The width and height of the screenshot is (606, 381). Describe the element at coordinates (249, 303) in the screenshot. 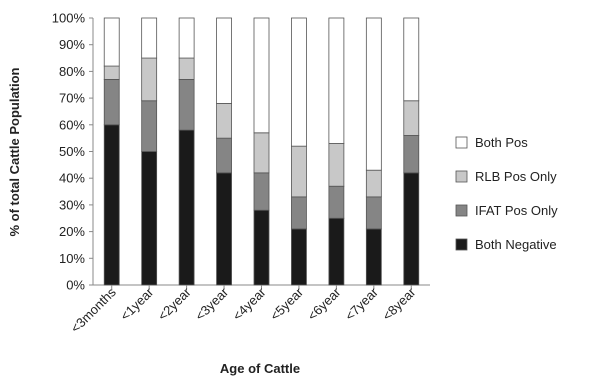

I see `x-tick-label: <4year` at that location.